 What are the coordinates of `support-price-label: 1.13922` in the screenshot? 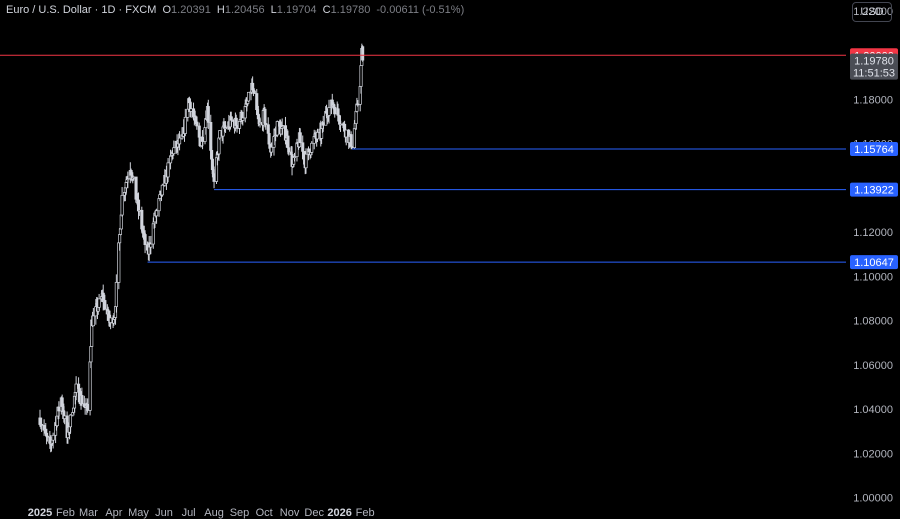 It's located at (874, 189).